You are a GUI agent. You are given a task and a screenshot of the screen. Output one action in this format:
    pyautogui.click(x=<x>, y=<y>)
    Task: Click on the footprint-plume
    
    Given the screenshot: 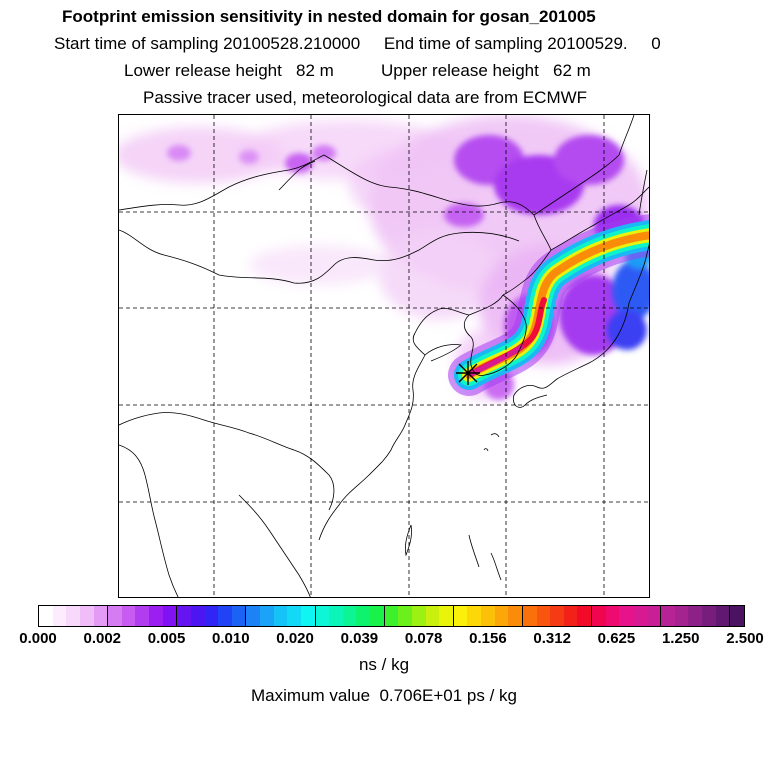 What is the action you would take?
    pyautogui.click(x=548, y=305)
    